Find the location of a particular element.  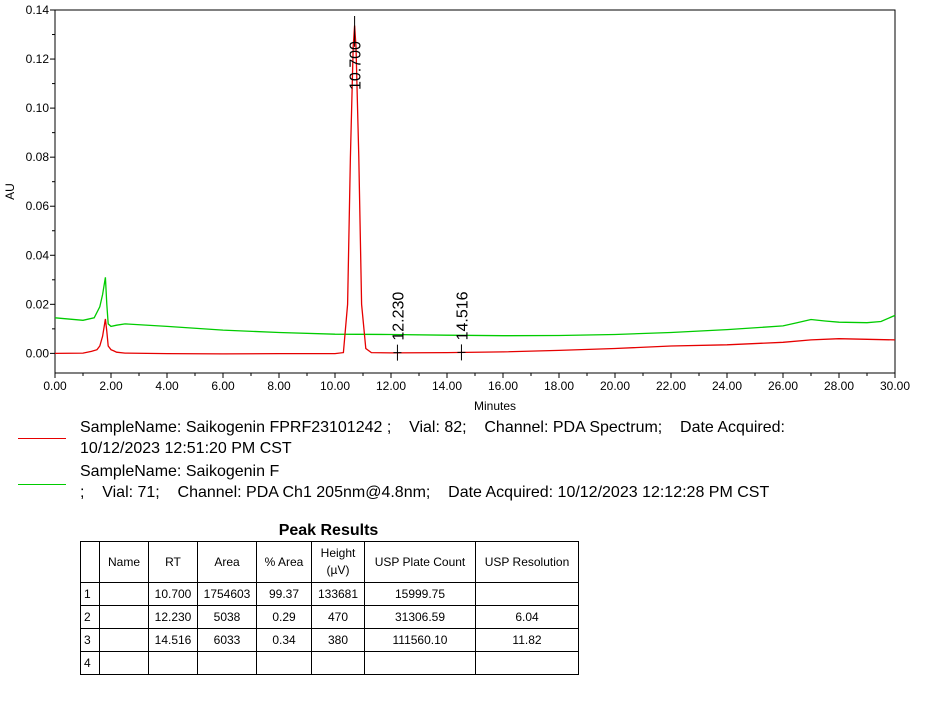

cell: 111560.10 is located at coordinates (420, 640).